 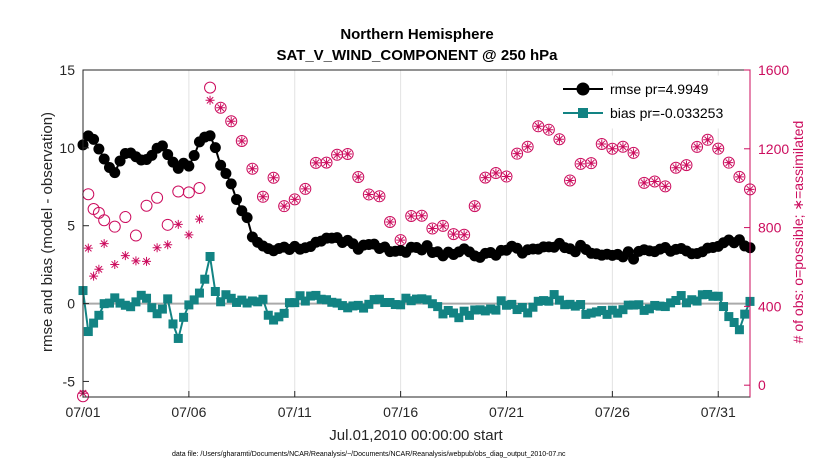 I want to click on y2-tick-label: 400, so click(x=770, y=306).